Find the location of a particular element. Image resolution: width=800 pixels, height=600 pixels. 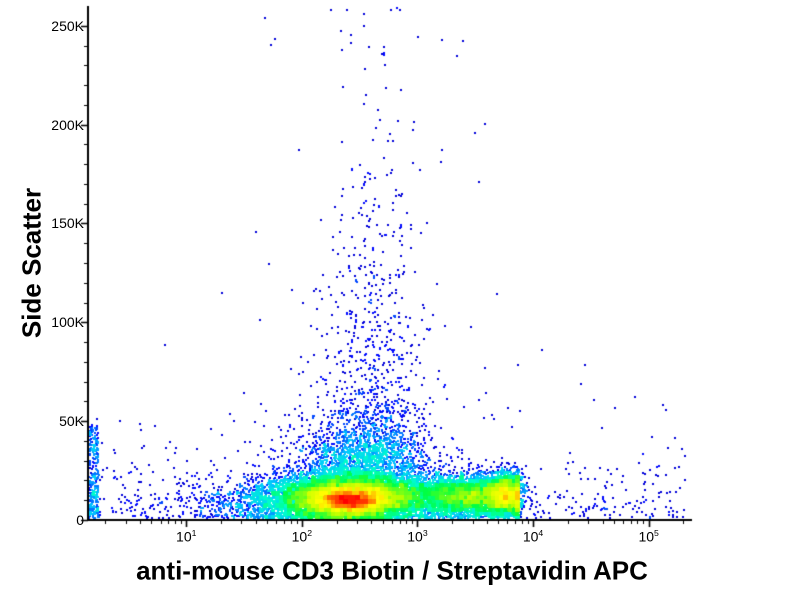

x-axis-label: anti-mouse CD3 Biotin / Streptavidin APC is located at coordinates (392, 570).